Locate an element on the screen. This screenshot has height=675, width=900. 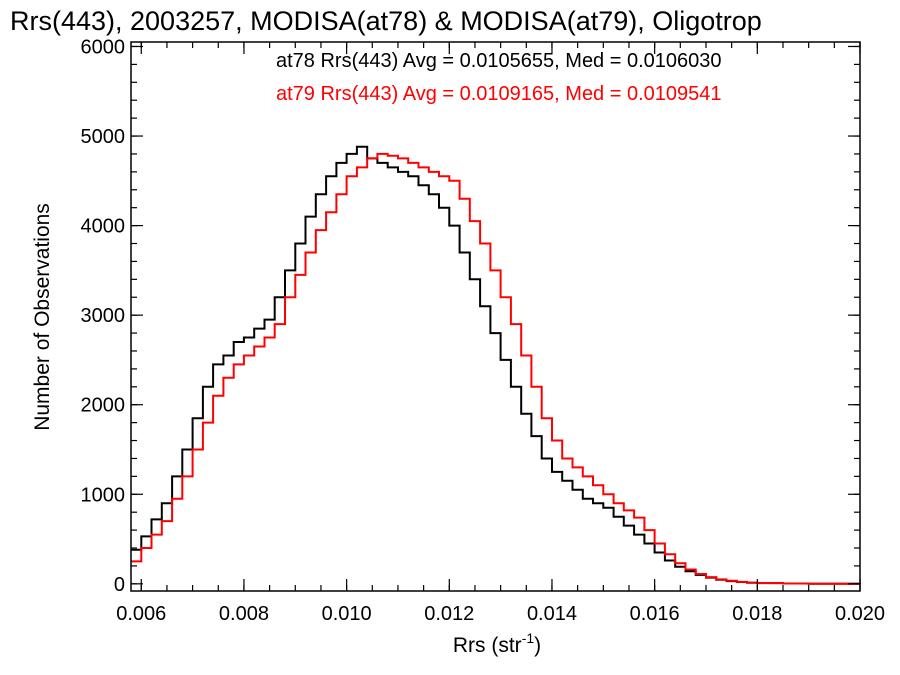
x-tick-label: 0.016 is located at coordinates (655, 614).